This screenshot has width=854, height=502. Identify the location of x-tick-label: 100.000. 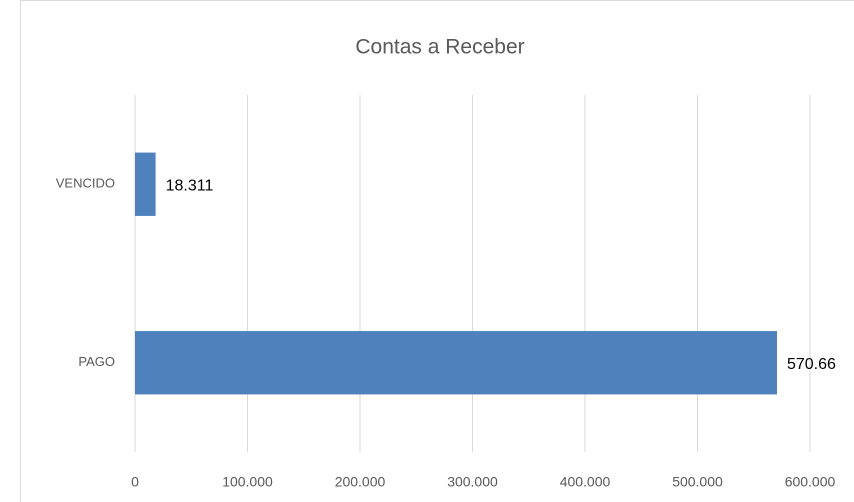
(247, 482).